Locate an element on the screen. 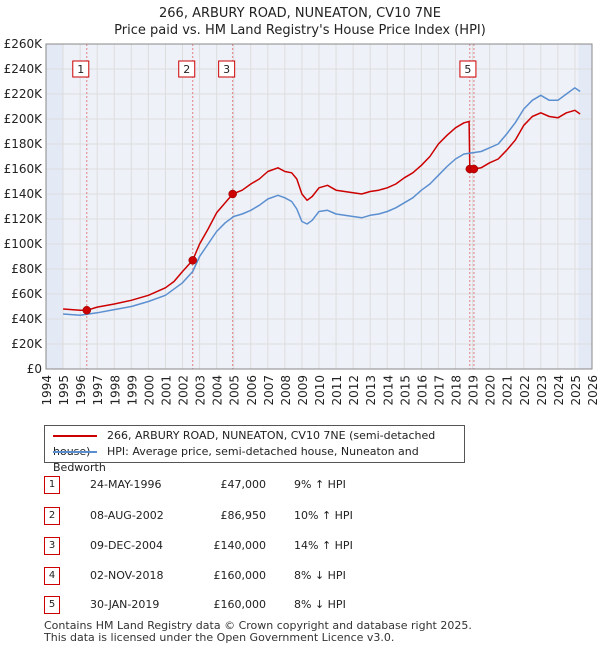 Image resolution: width=600 pixels, height=650 pixels. sale-hpi-change: 10% ↑ HPI is located at coordinates (323, 515).